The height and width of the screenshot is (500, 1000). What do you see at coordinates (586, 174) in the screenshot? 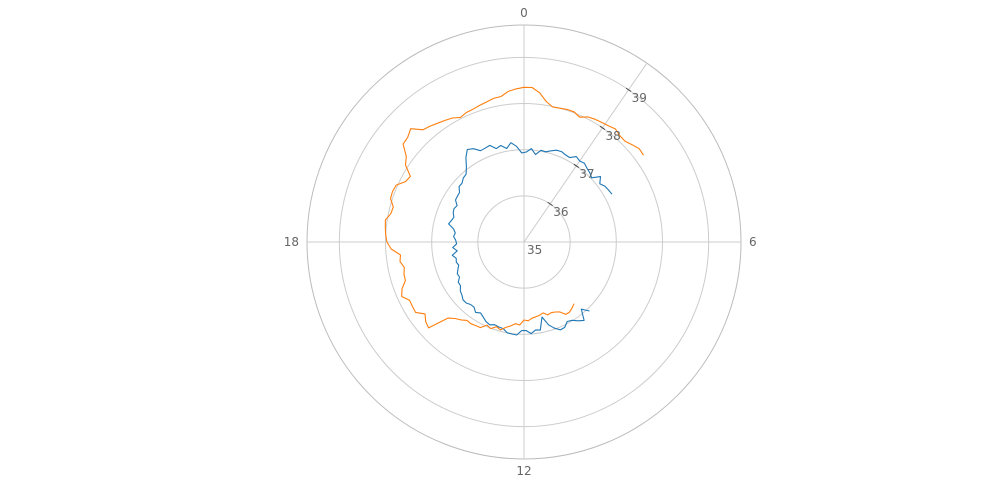
I see `radial-tick-label-2: 37` at bounding box center [586, 174].